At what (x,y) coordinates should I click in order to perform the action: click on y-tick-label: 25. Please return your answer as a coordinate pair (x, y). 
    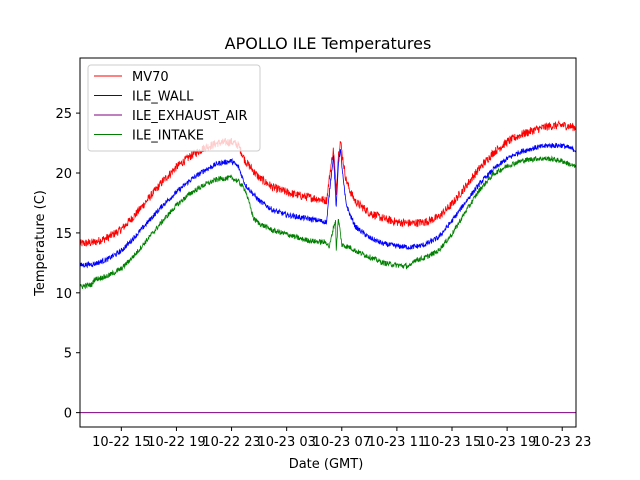
    Looking at the image, I should click on (63, 114).